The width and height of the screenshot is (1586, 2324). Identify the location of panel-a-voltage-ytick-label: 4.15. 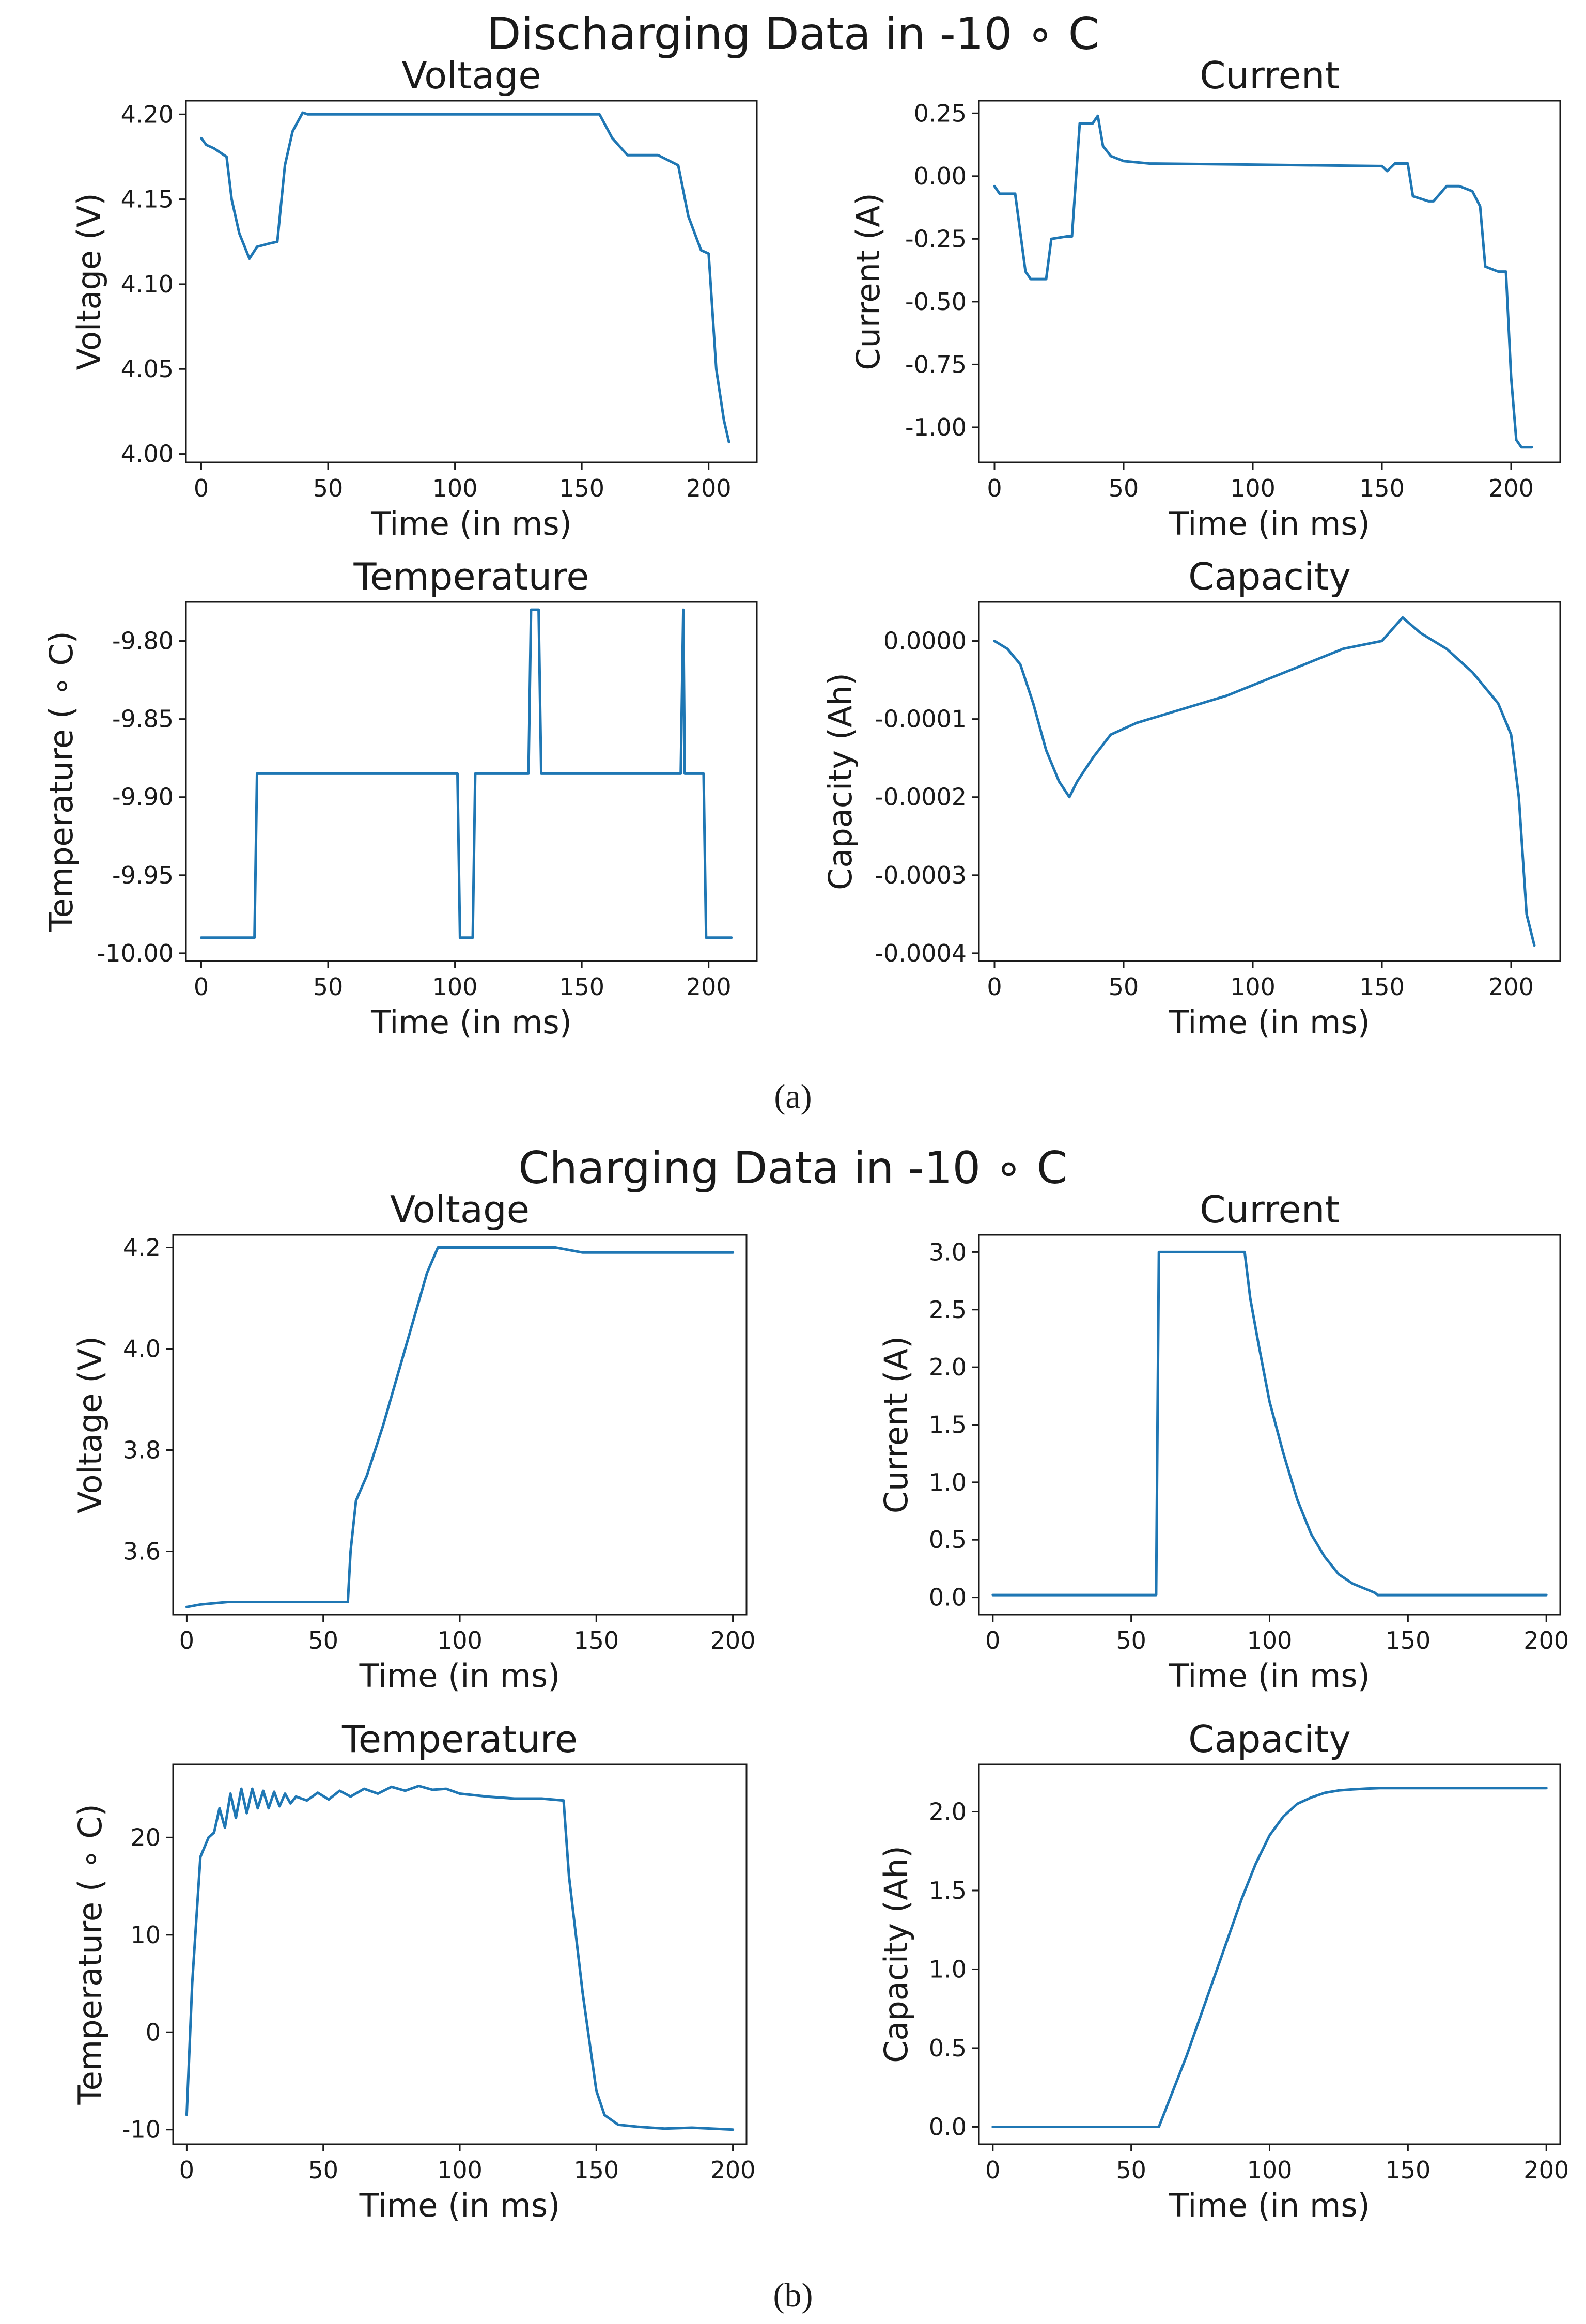
(148, 199).